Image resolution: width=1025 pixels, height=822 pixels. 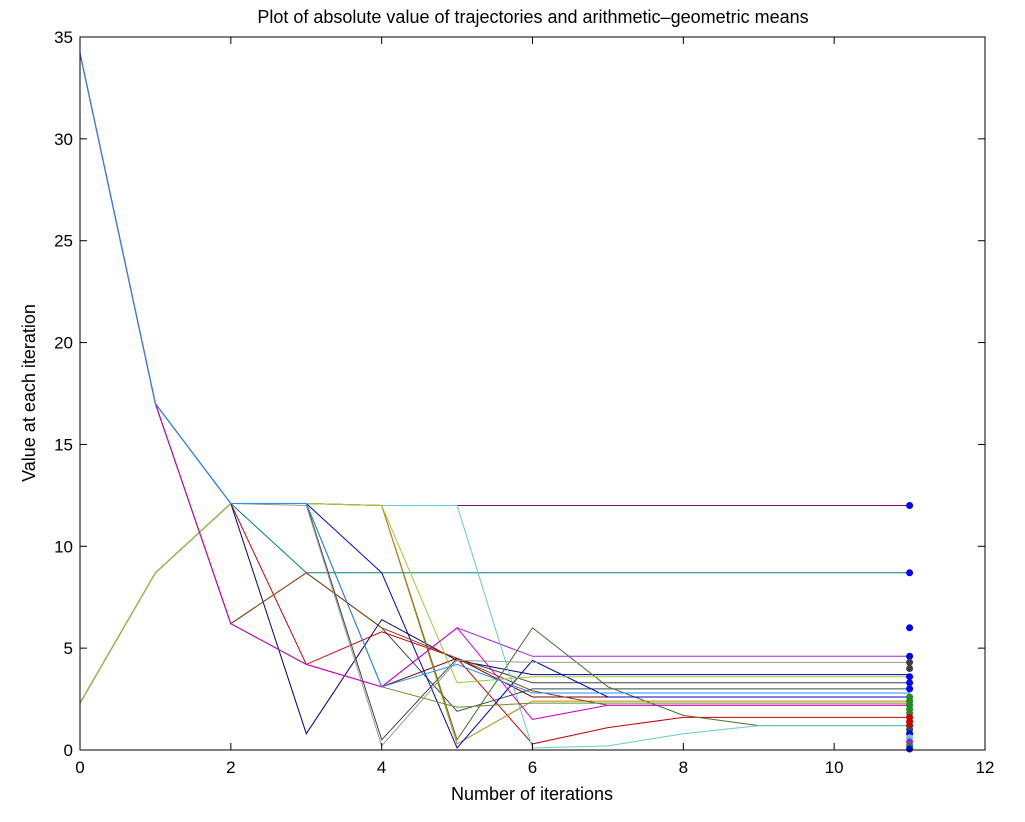 I want to click on x-tick-label-5: 10, so click(x=834, y=767).